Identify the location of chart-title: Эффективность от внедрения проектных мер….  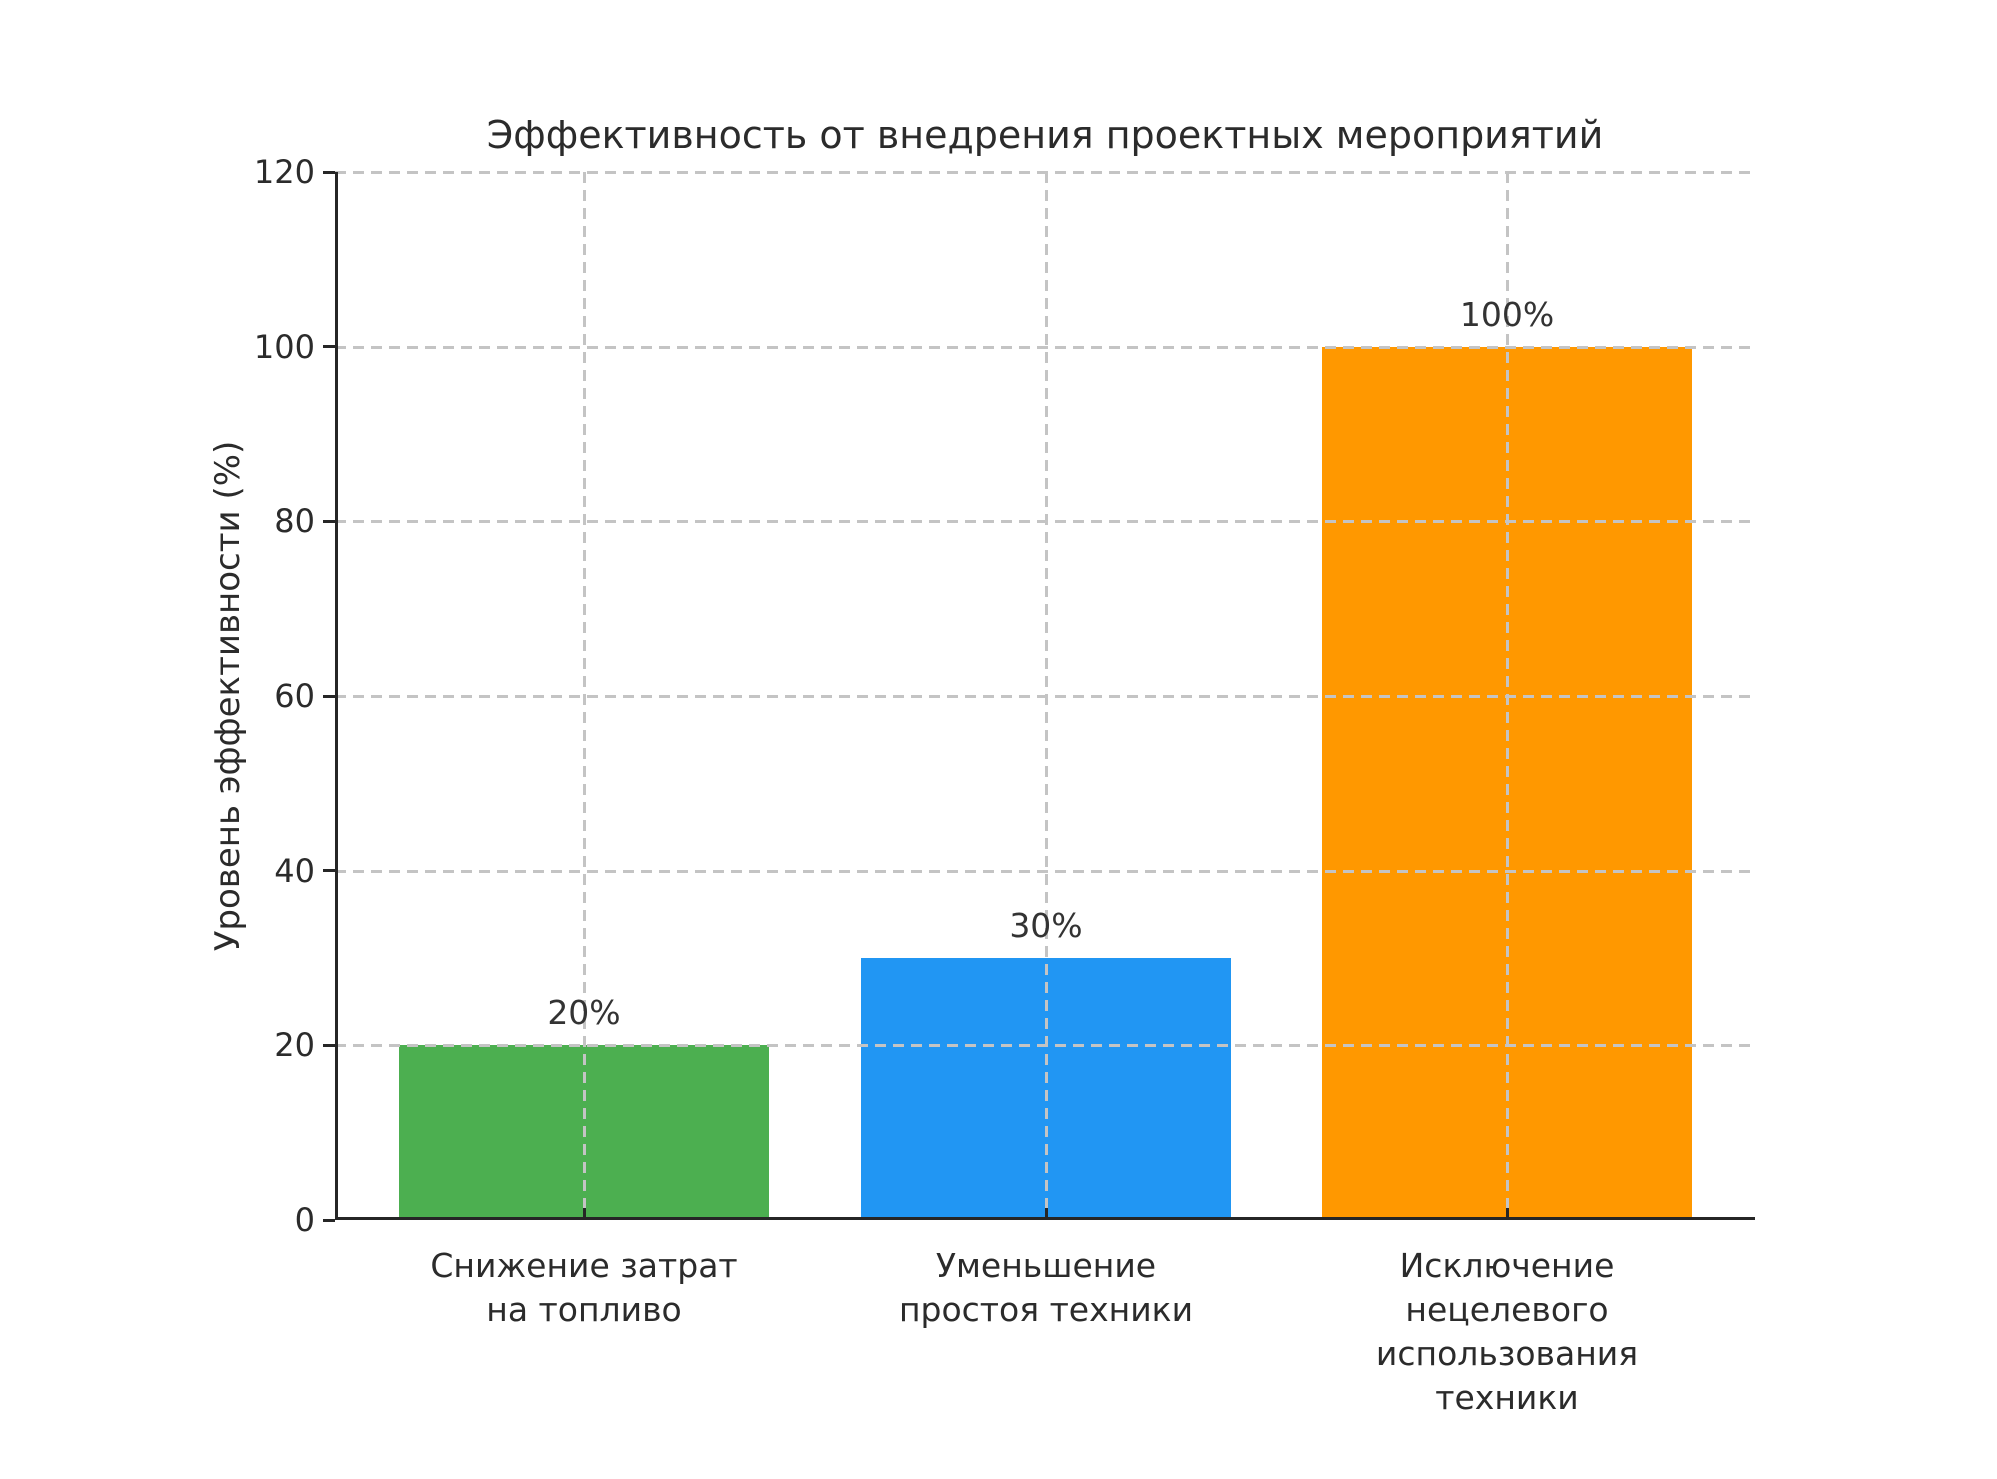
(1045, 135).